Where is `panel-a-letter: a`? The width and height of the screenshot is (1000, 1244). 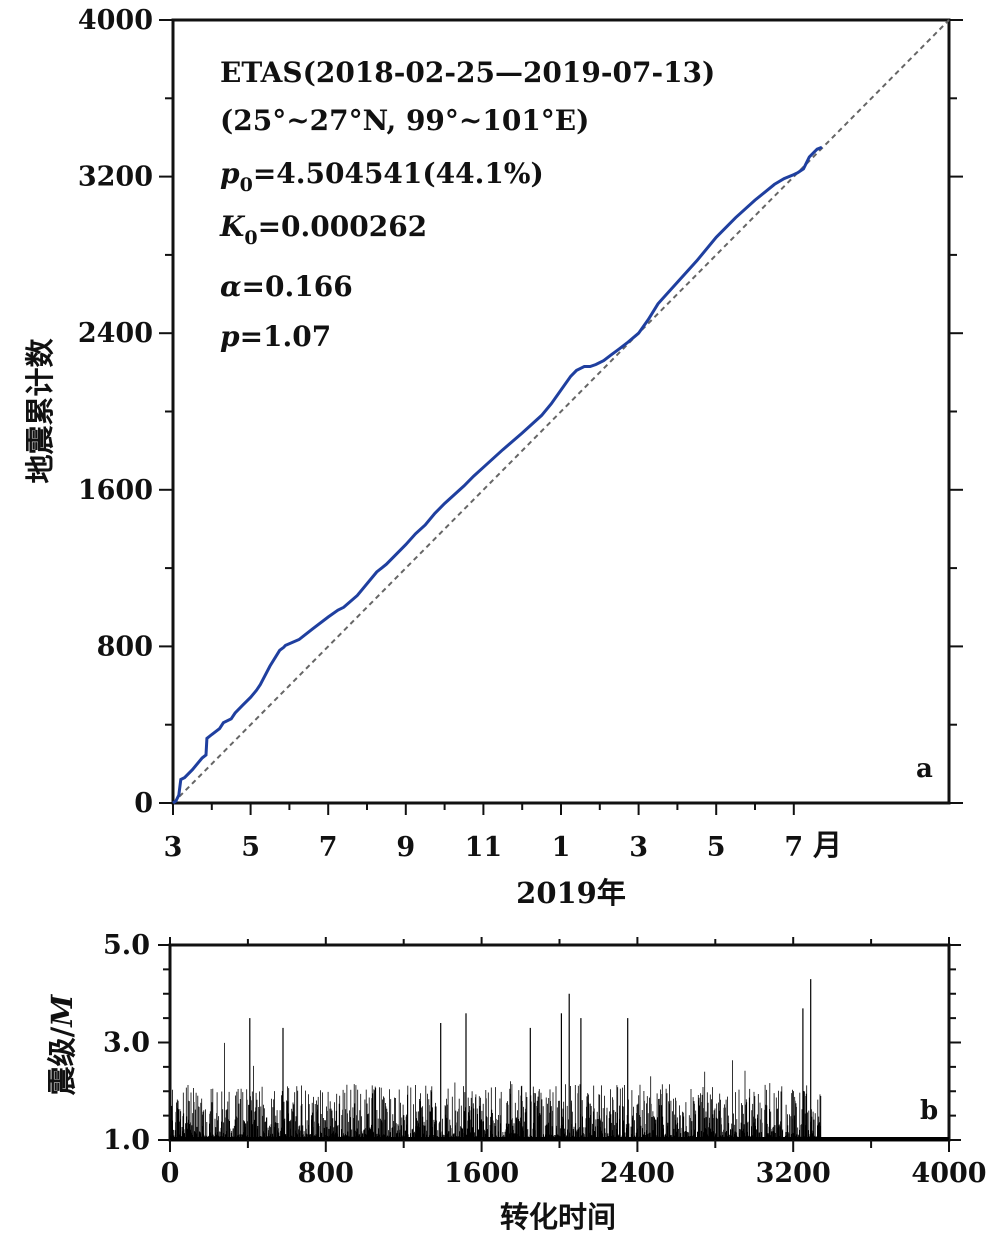
panel-a-letter: a is located at coordinates (924, 769).